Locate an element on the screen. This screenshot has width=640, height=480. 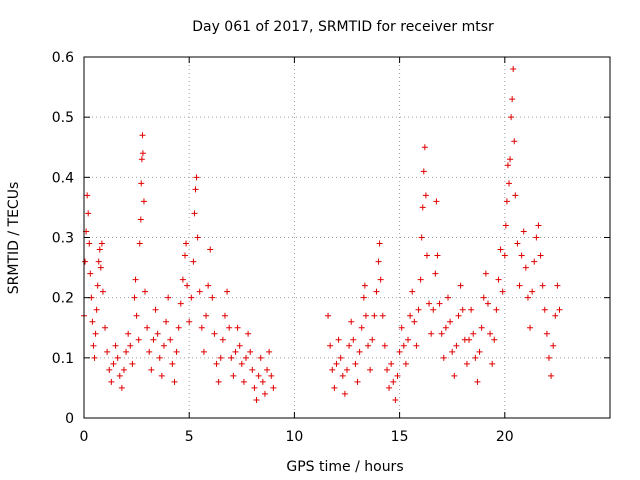
y-tick-label: 0.6 is located at coordinates (63, 58).